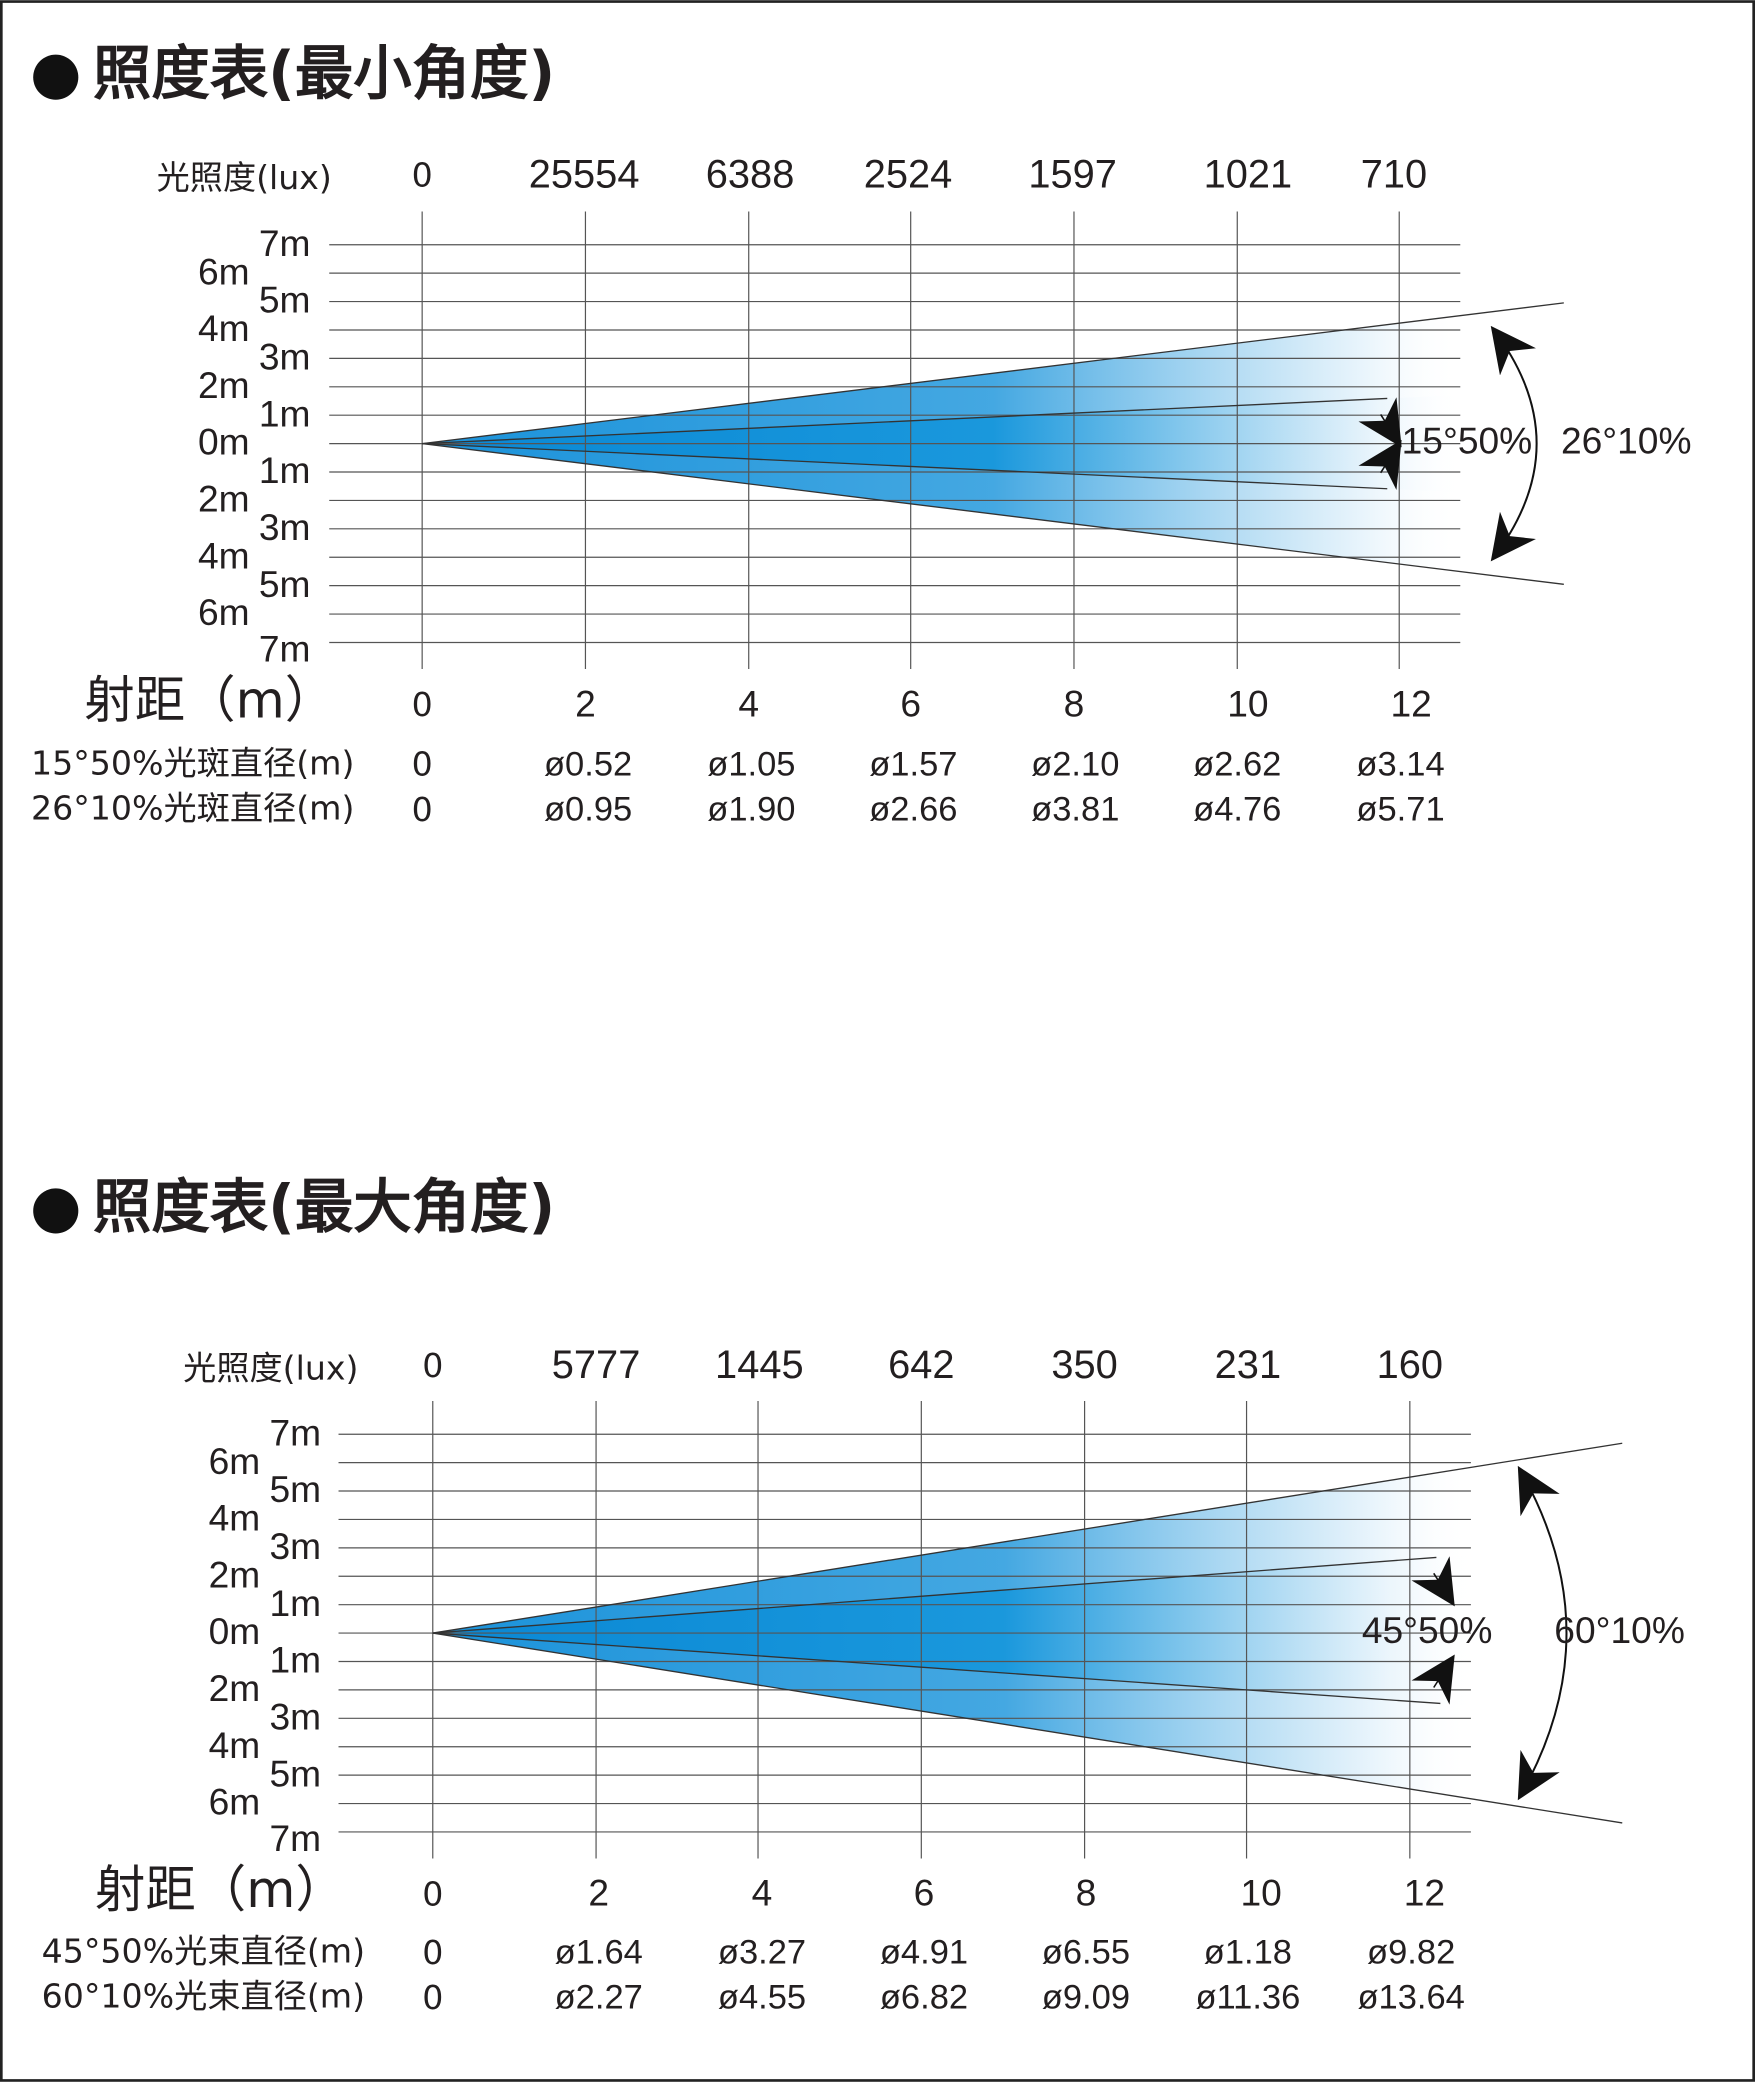 The image size is (1755, 2087). Describe the element at coordinates (1072, 174) in the screenshot. I see `lux-value: 1597` at that location.